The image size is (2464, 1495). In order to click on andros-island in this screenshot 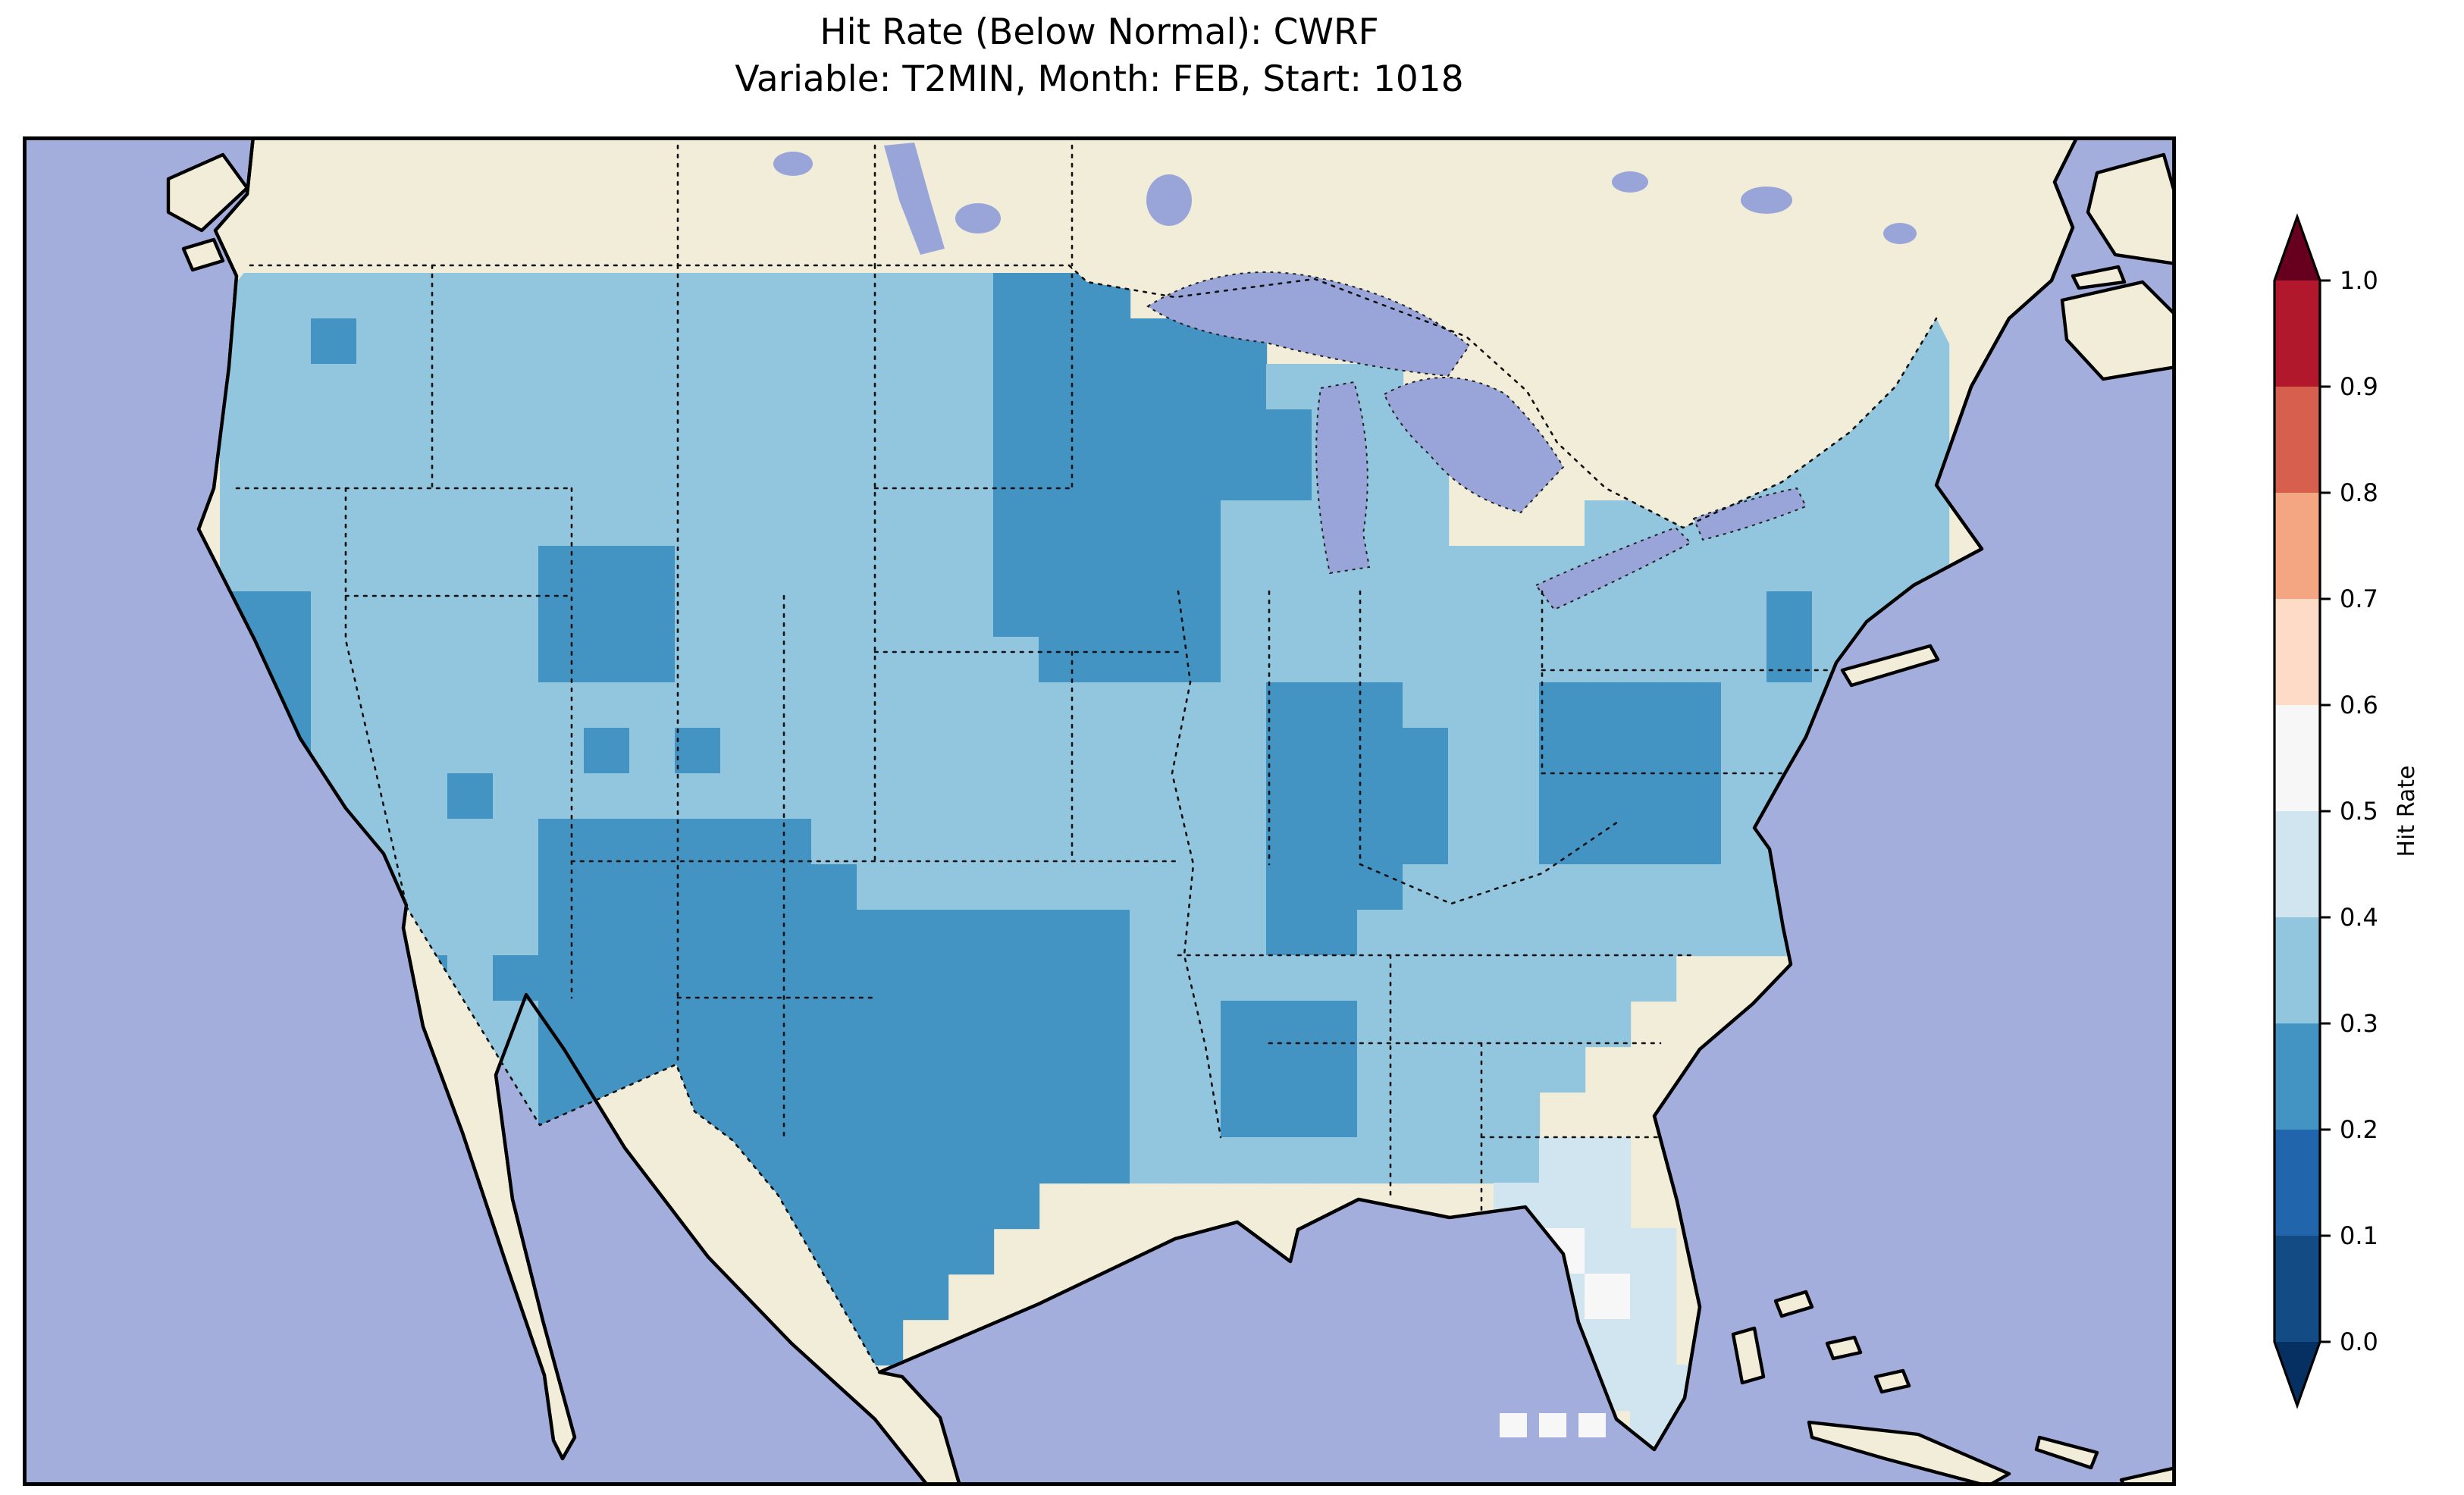, I will do `click(1749, 1356)`.